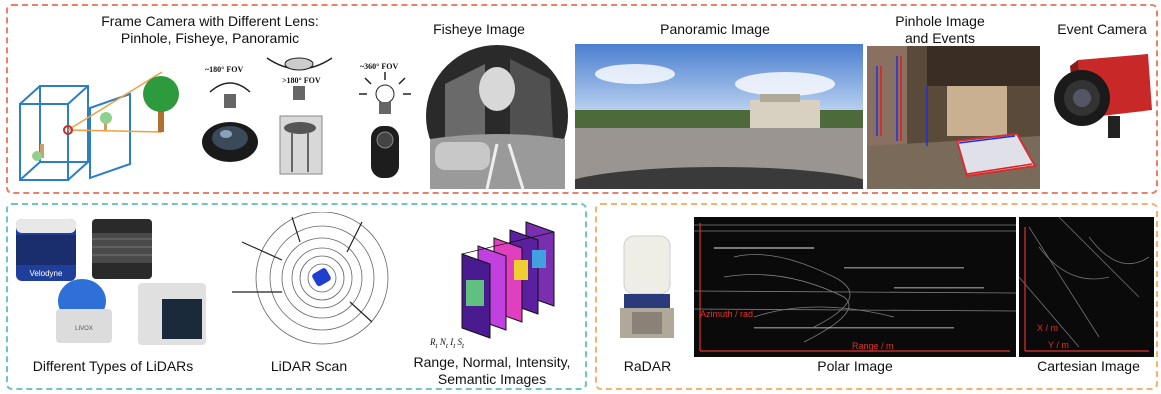 The height and width of the screenshot is (394, 1161). What do you see at coordinates (940, 38) in the screenshot?
I see `pinhole-events-label-line2: and Events` at bounding box center [940, 38].